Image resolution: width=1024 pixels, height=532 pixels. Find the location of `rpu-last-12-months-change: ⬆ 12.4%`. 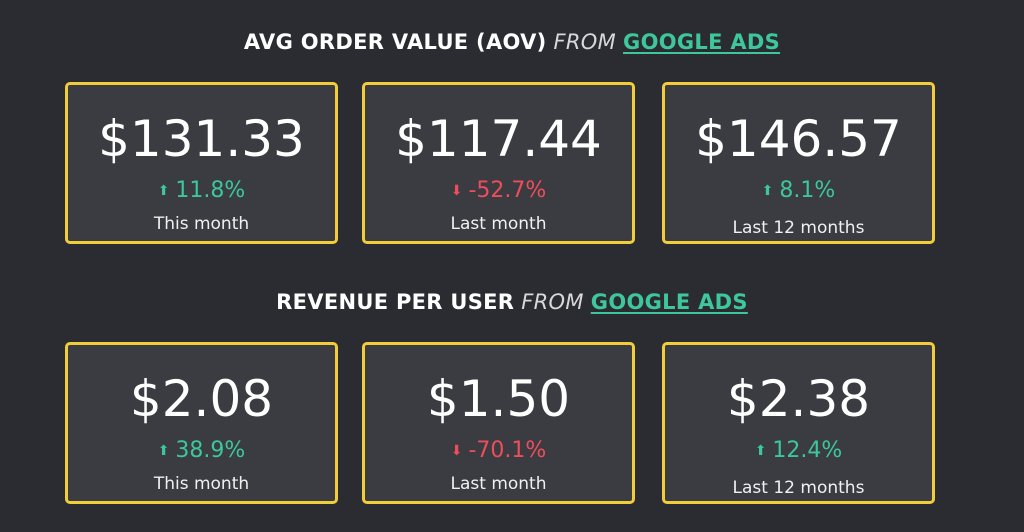

rpu-last-12-months-change: ⬆ 12.4% is located at coordinates (798, 451).